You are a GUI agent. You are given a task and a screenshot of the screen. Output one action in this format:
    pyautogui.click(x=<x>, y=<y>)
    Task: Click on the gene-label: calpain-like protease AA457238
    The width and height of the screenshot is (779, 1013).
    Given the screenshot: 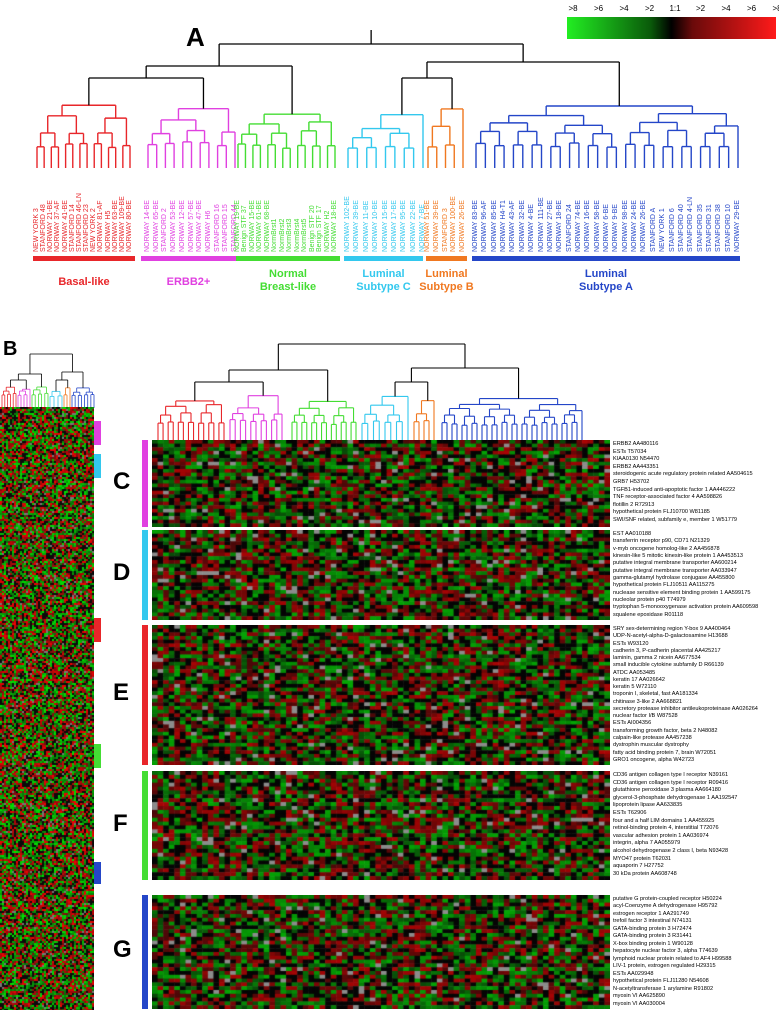 What is the action you would take?
    pyautogui.click(x=652, y=737)
    